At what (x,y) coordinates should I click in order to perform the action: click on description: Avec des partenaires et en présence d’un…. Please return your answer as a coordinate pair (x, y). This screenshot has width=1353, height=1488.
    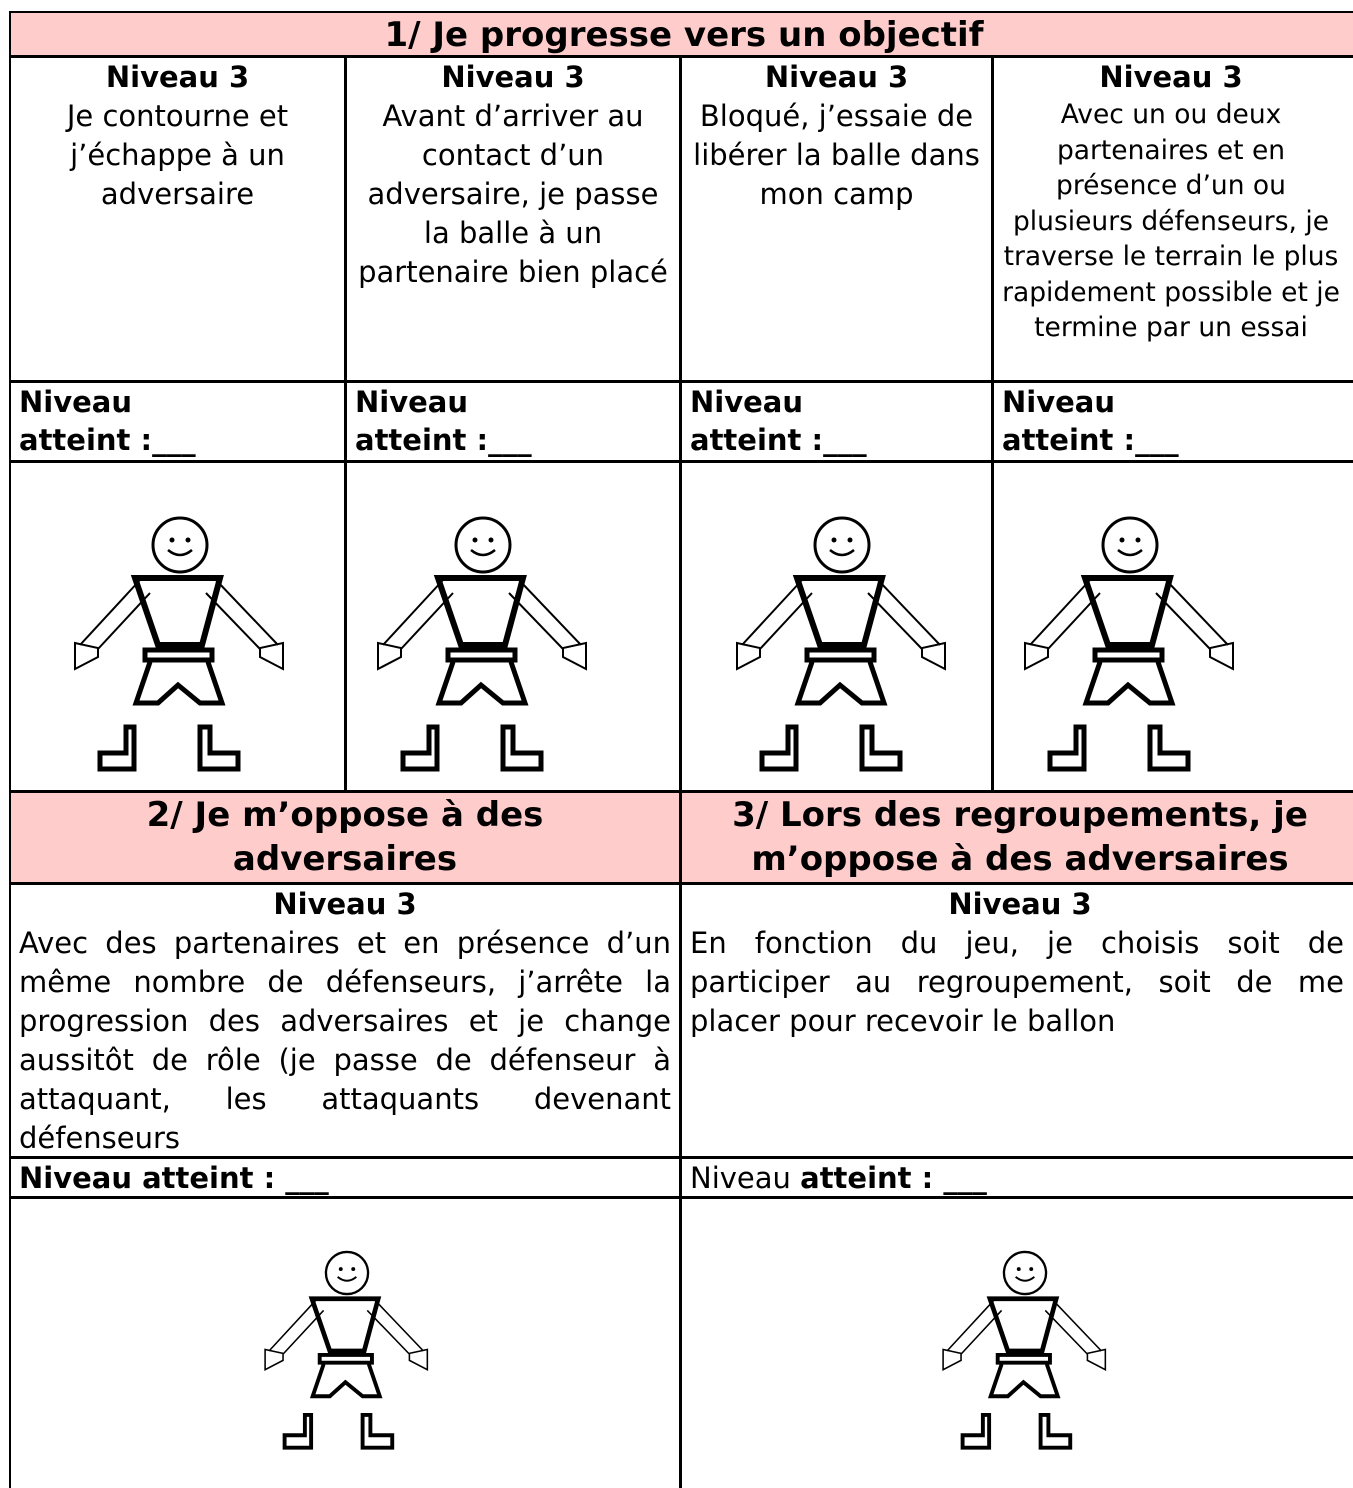
    Looking at the image, I should click on (345, 1040).